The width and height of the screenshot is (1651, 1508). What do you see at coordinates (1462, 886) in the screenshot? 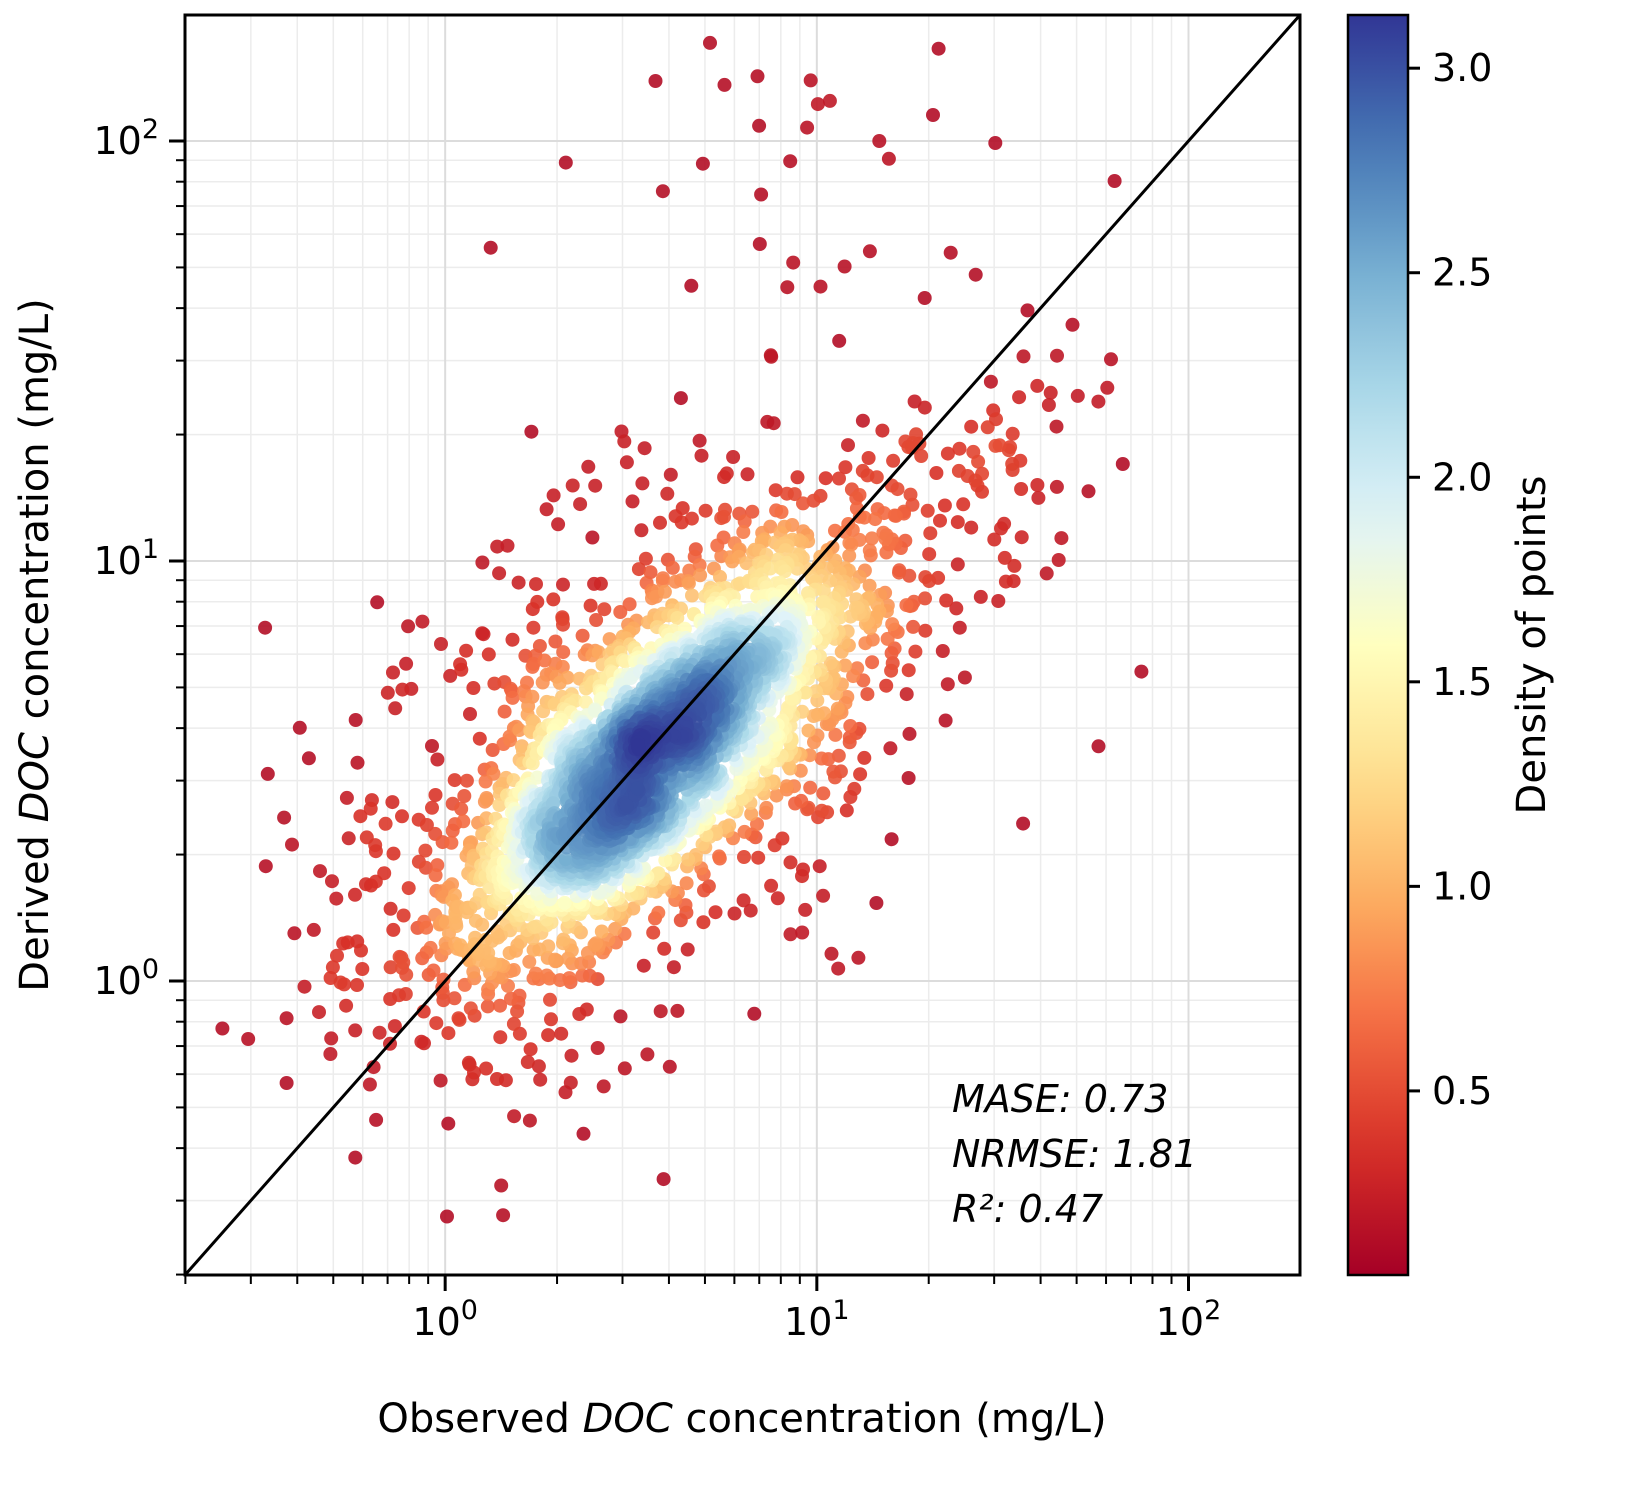
I see `svg-text: 1.0` at bounding box center [1462, 886].